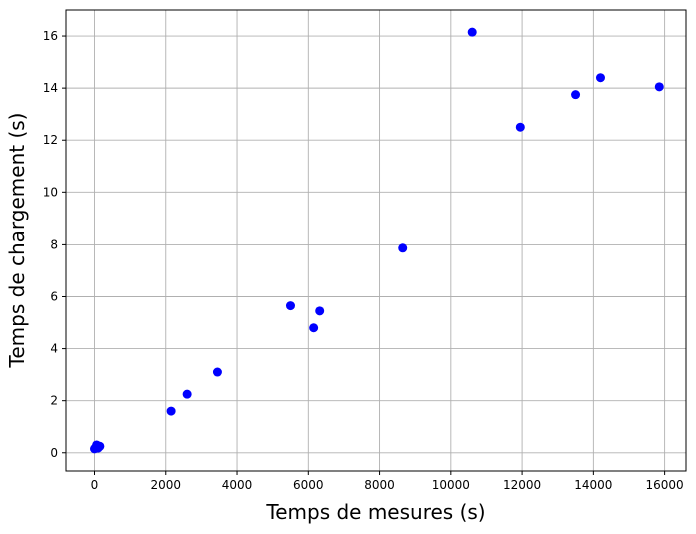 This screenshot has height=534, width=696. Describe the element at coordinates (375, 512) in the screenshot. I see `x-axis-label: Temps de mesures (s)` at that location.